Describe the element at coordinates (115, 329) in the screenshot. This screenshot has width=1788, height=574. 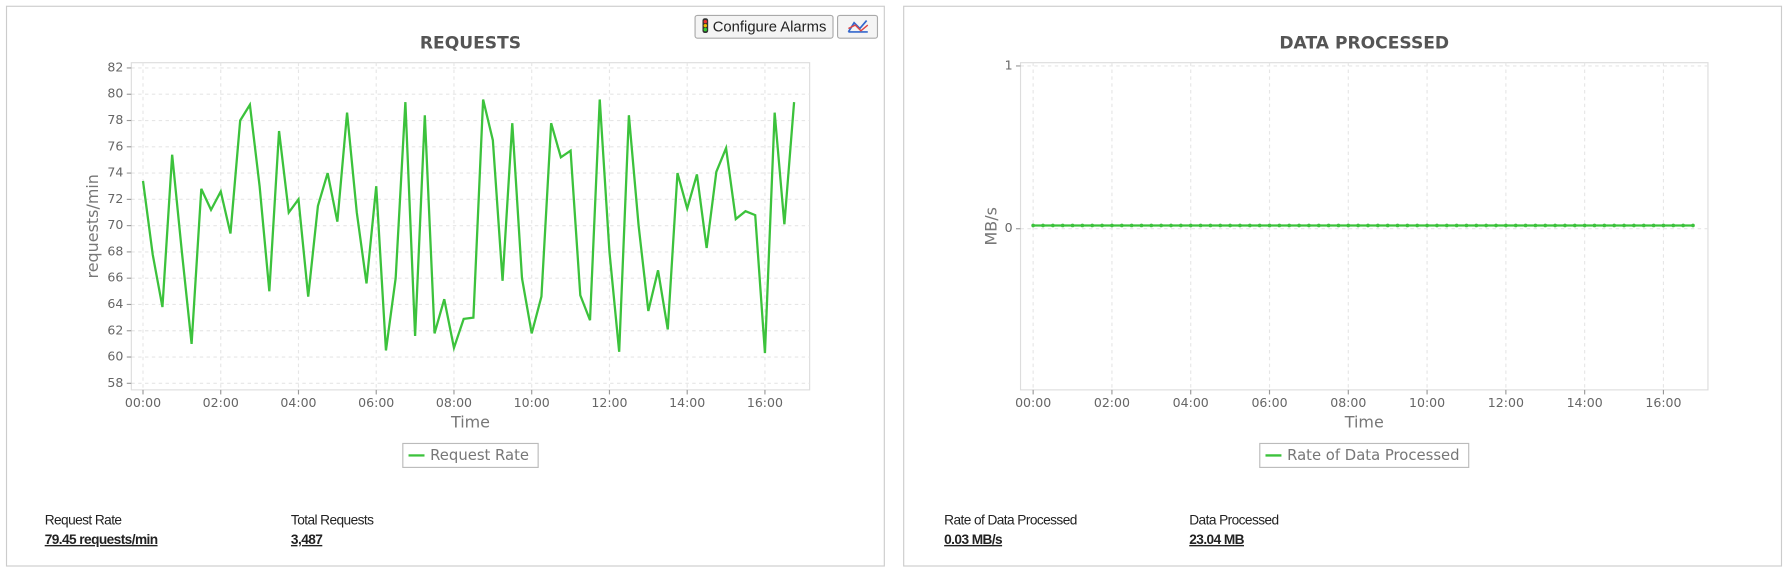
I see `y-tick-label: 62` at that location.